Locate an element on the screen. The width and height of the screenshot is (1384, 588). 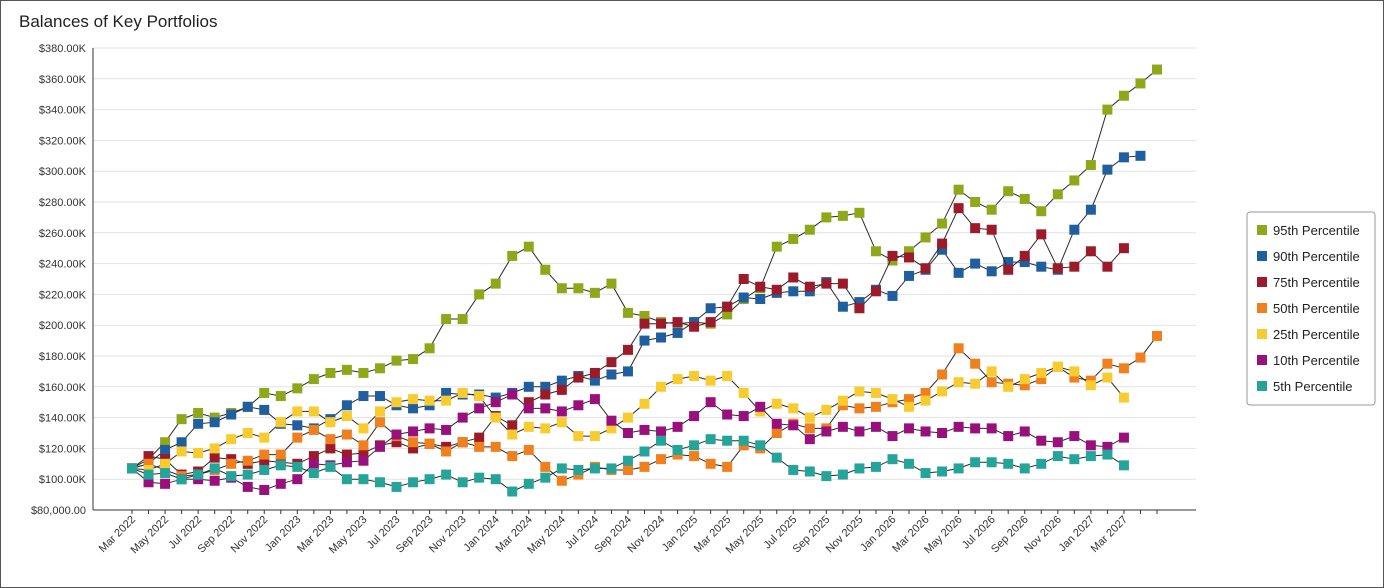
legend-label: 90th Percentile is located at coordinates (1316, 256).